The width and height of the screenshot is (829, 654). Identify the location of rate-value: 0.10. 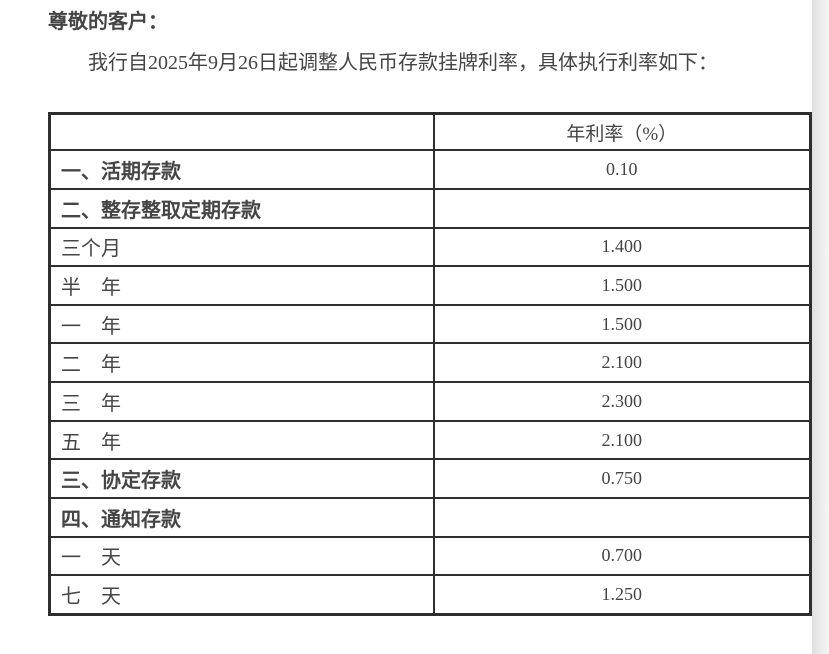
(622, 169).